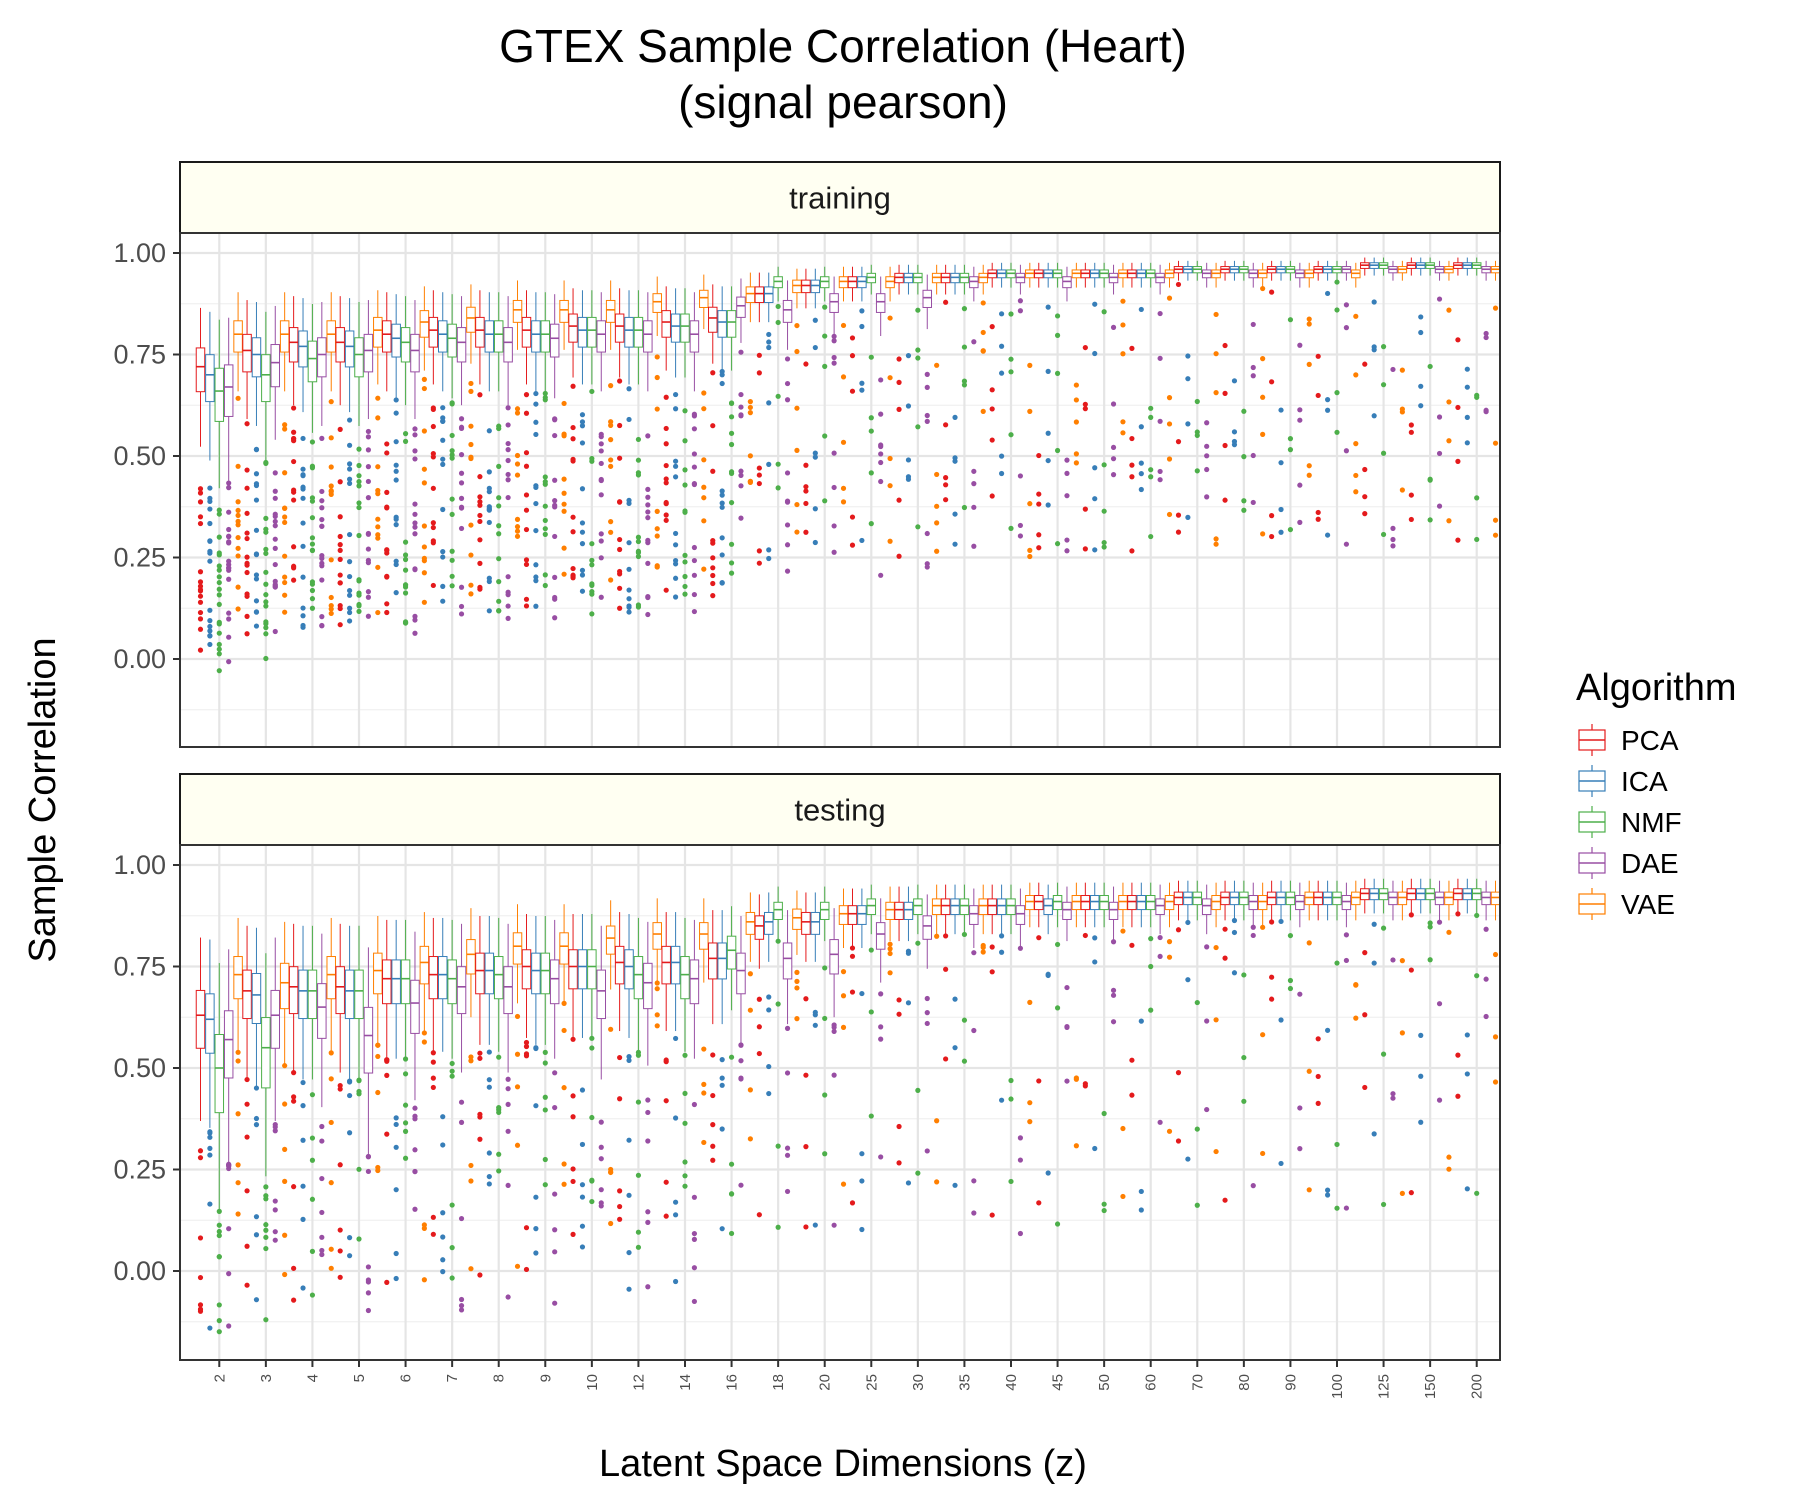  Describe the element at coordinates (219, 1378) in the screenshot. I see `x-tick-label: 2` at that location.